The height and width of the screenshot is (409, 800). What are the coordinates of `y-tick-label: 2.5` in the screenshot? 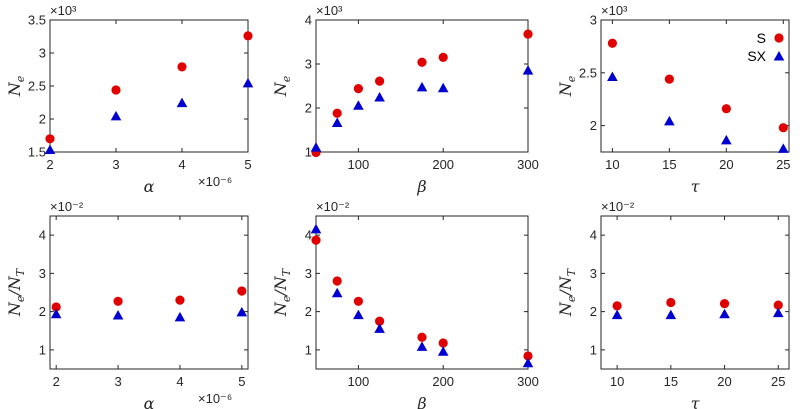 It's located at (37, 86).